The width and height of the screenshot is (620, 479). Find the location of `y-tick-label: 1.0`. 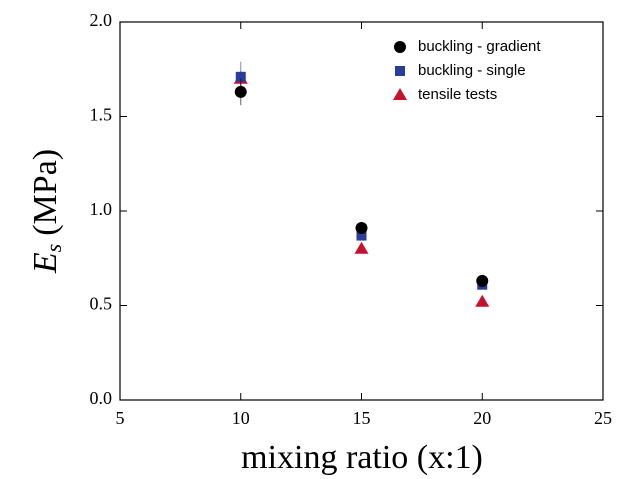

y-tick-label: 1.0 is located at coordinates (101, 209).